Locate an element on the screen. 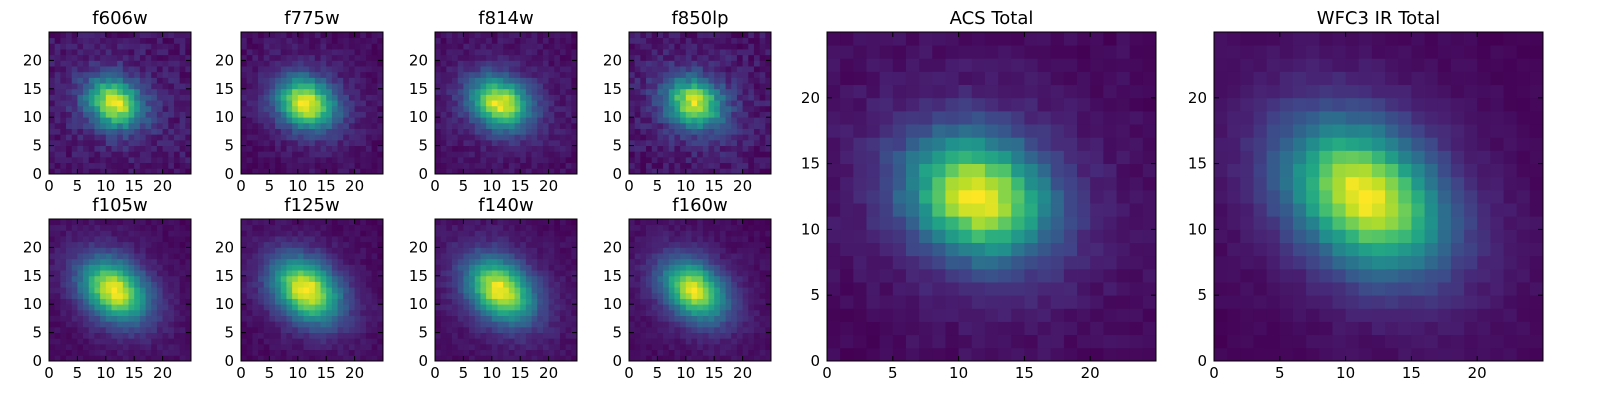 The height and width of the screenshot is (400, 1600). y-tick-label: 20 is located at coordinates (224, 60).